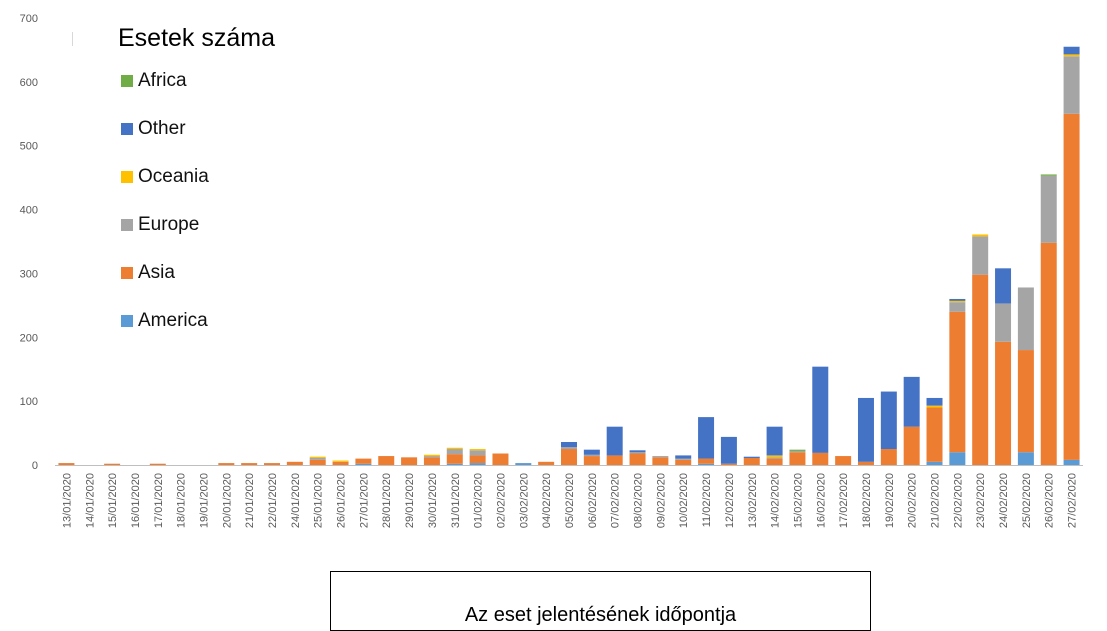 The height and width of the screenshot is (631, 1107). Describe the element at coordinates (1050, 500) in the screenshot. I see `x-tick-label: 26/02/2020` at that location.